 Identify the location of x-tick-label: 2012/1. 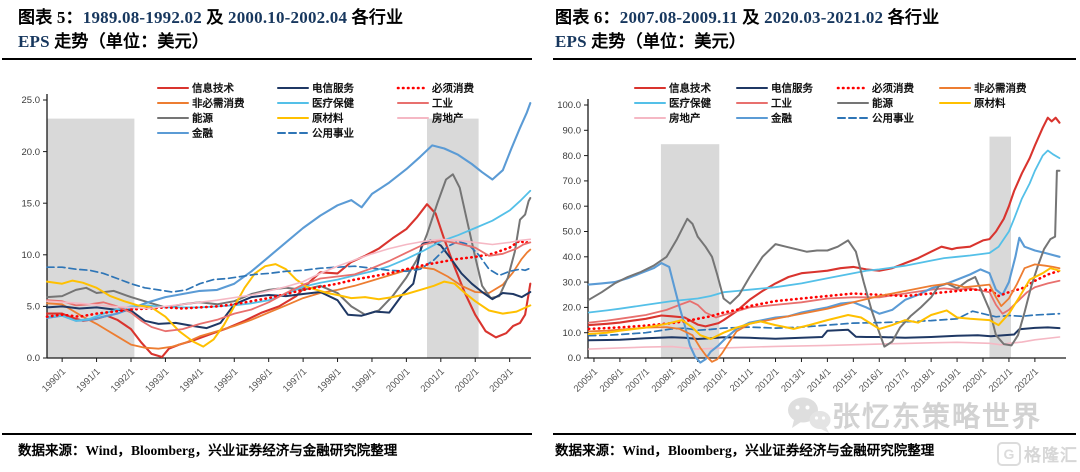
(767, 380).